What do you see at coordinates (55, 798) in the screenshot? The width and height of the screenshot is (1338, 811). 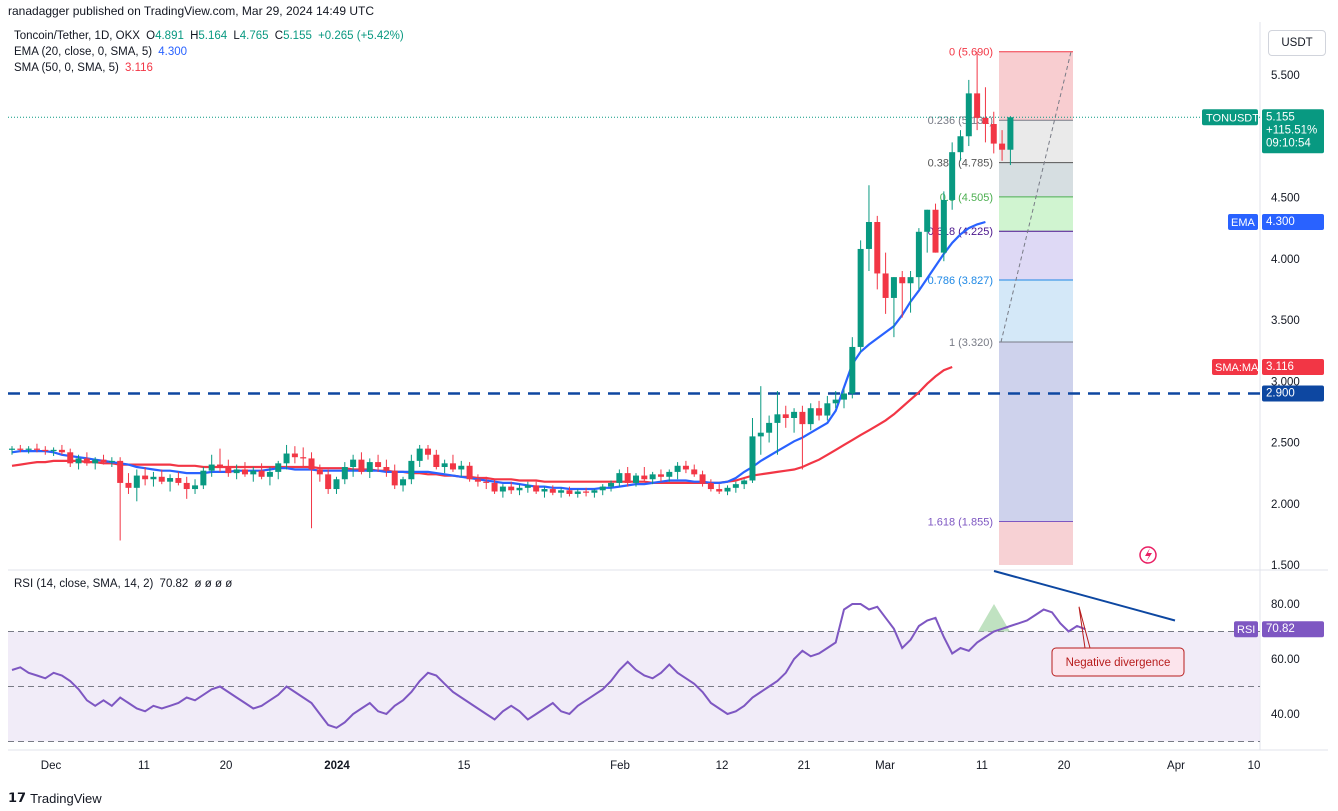 I see `footer: 𝟭𝟳 TradingView` at bounding box center [55, 798].